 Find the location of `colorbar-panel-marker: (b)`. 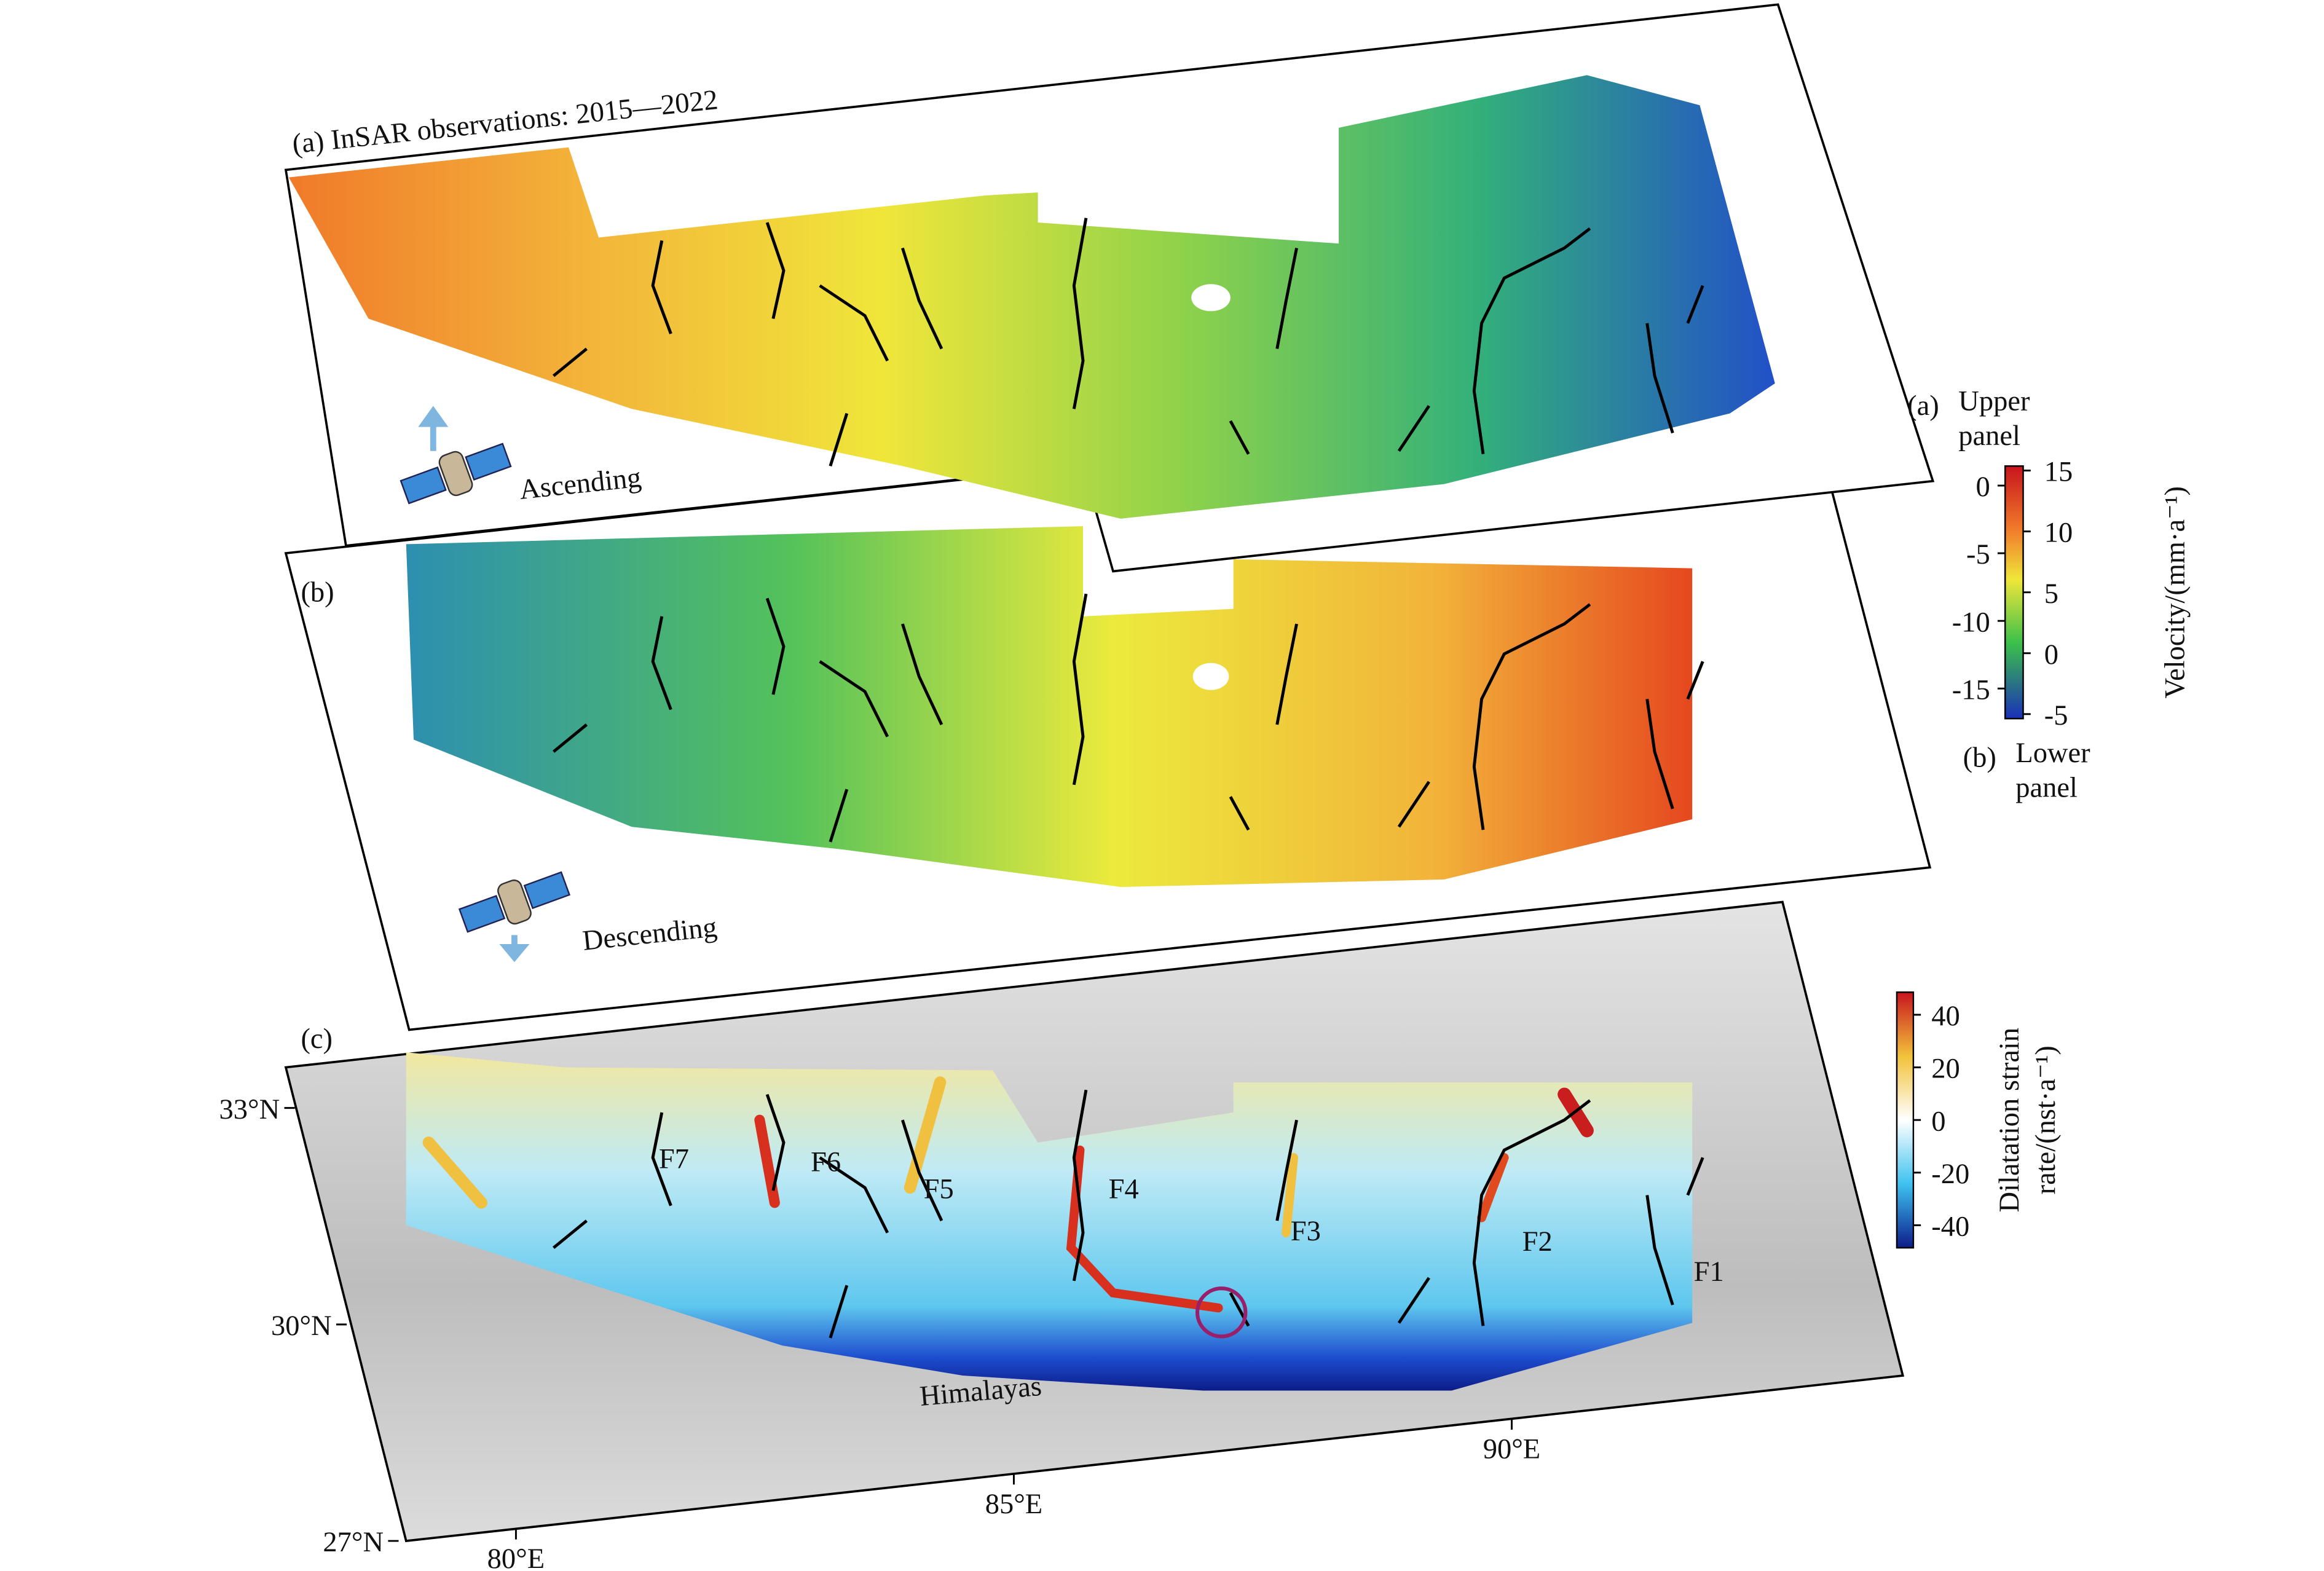

colorbar-panel-marker: (b) is located at coordinates (1979, 757).